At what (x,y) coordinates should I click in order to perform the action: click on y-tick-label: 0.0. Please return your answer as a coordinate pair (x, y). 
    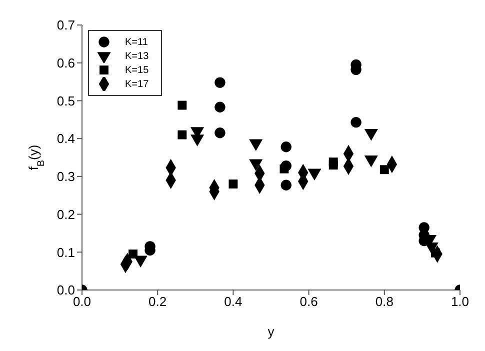
    Looking at the image, I should click on (65, 290).